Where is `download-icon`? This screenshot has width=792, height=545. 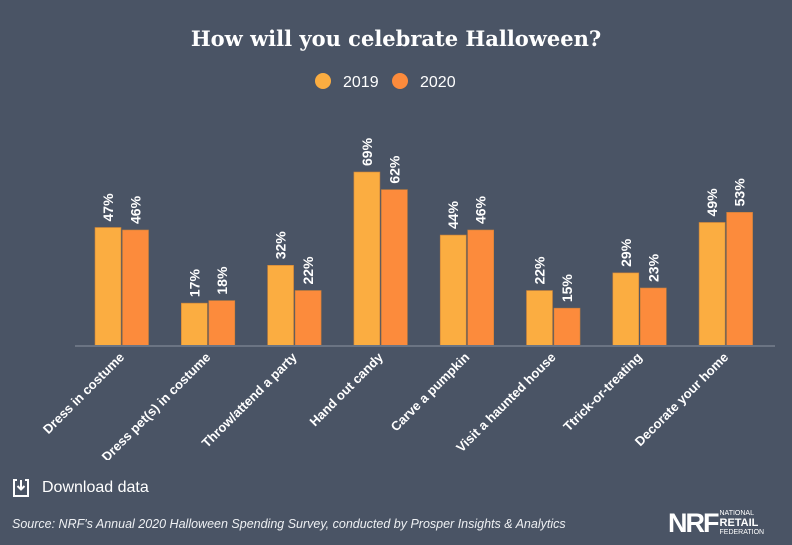
download-icon is located at coordinates (21, 488).